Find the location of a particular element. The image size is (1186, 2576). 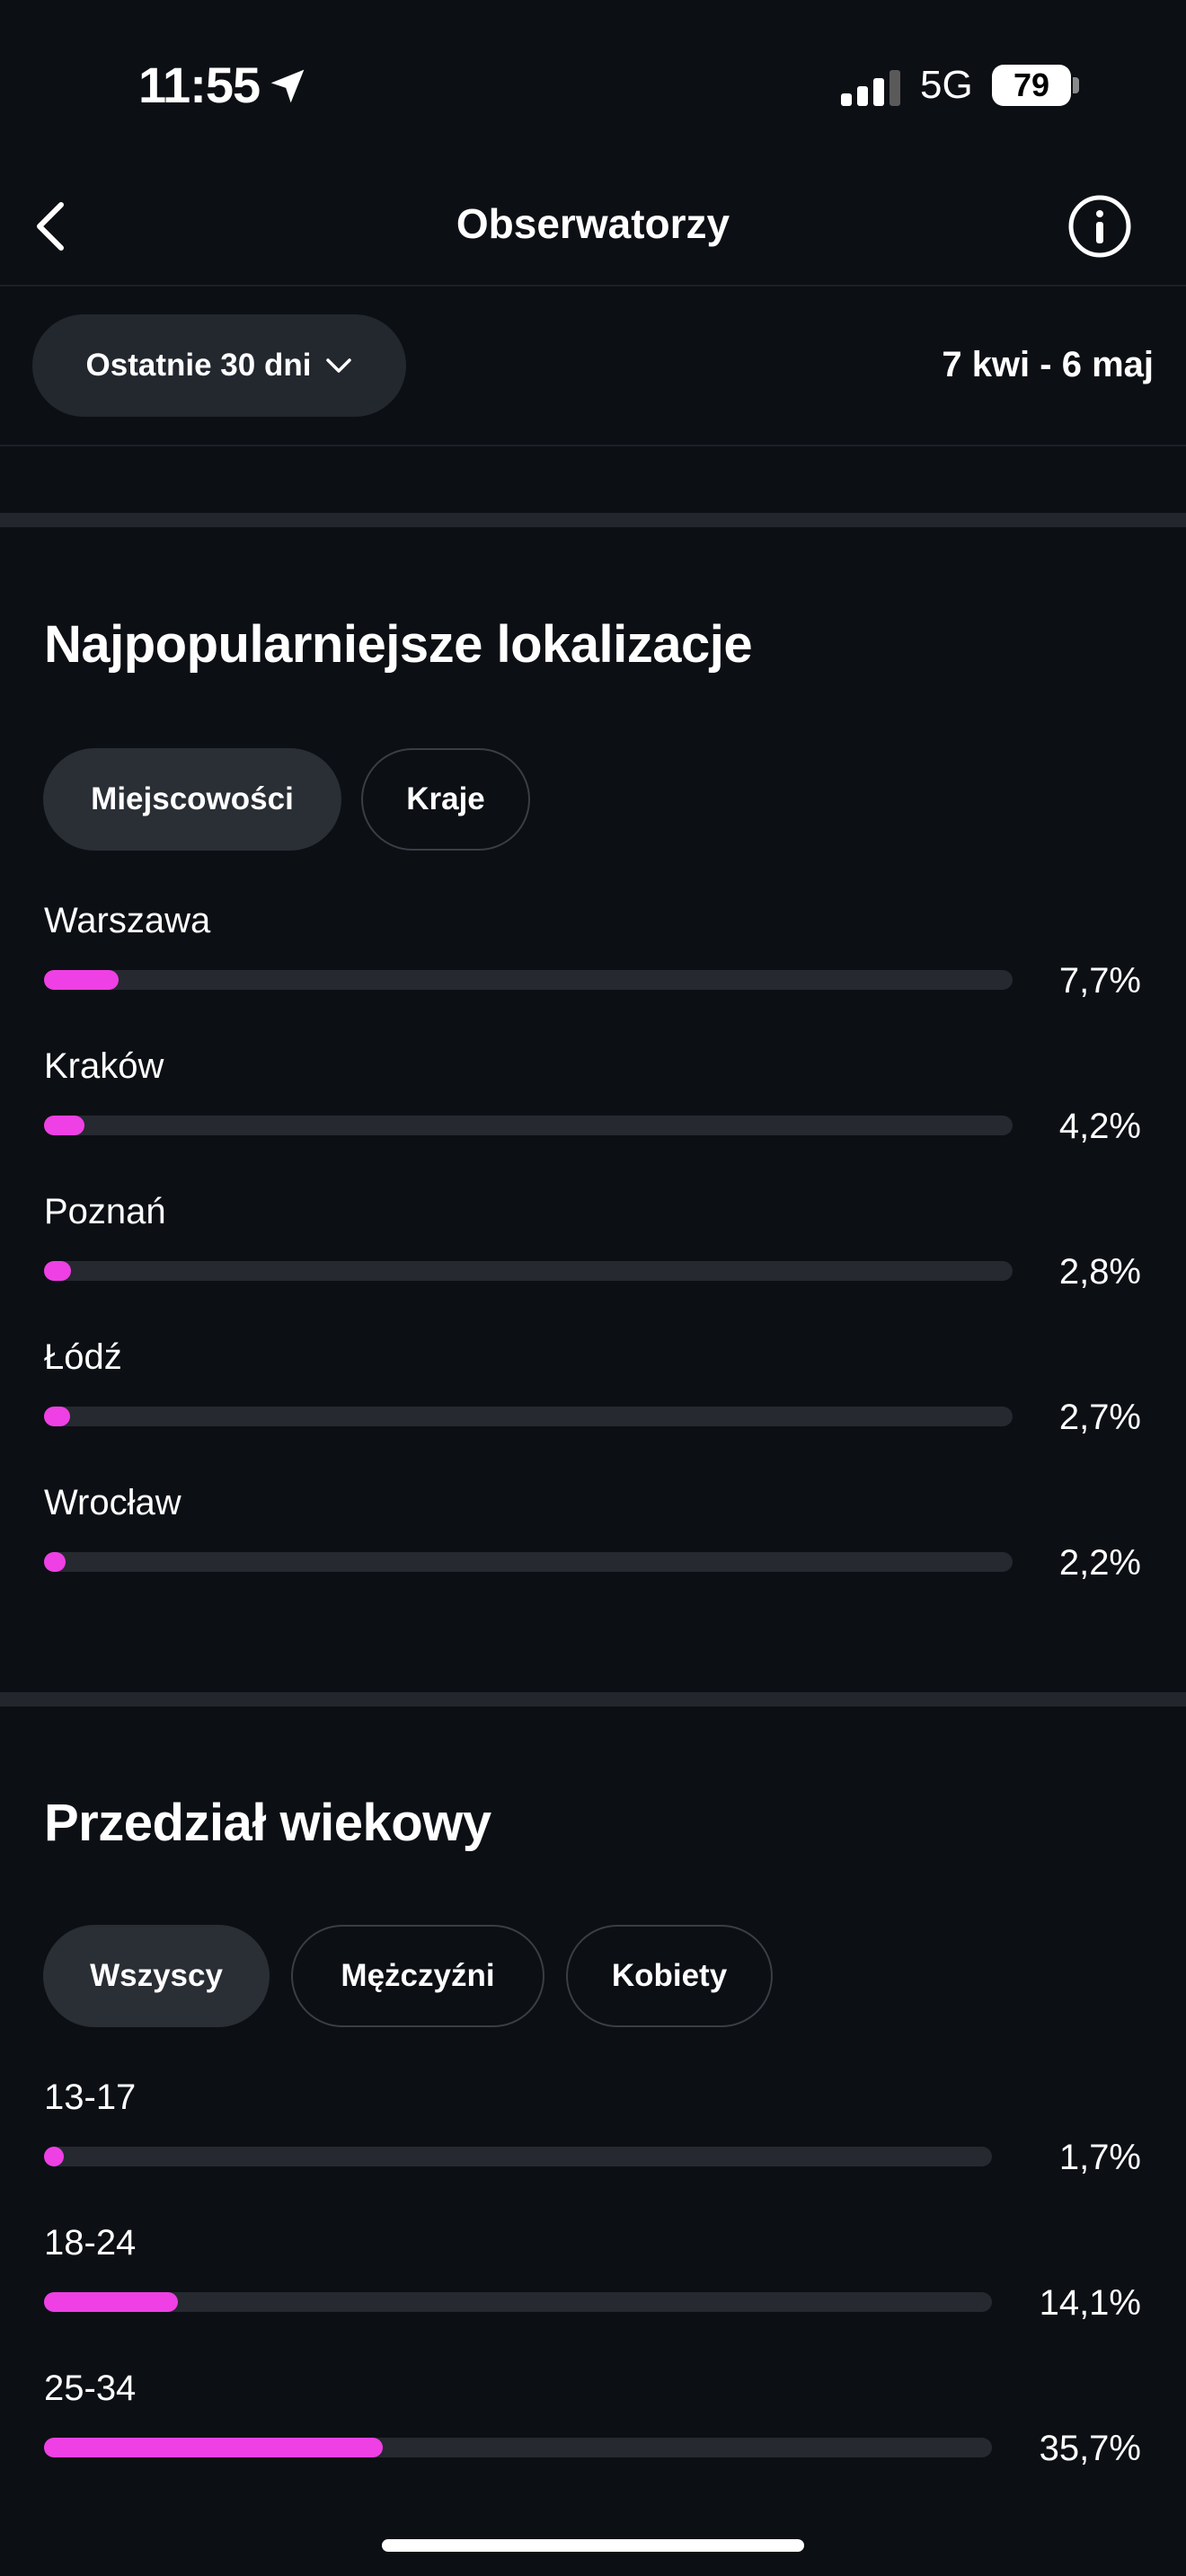

tab-women-label: Kobiety is located at coordinates (669, 1975).